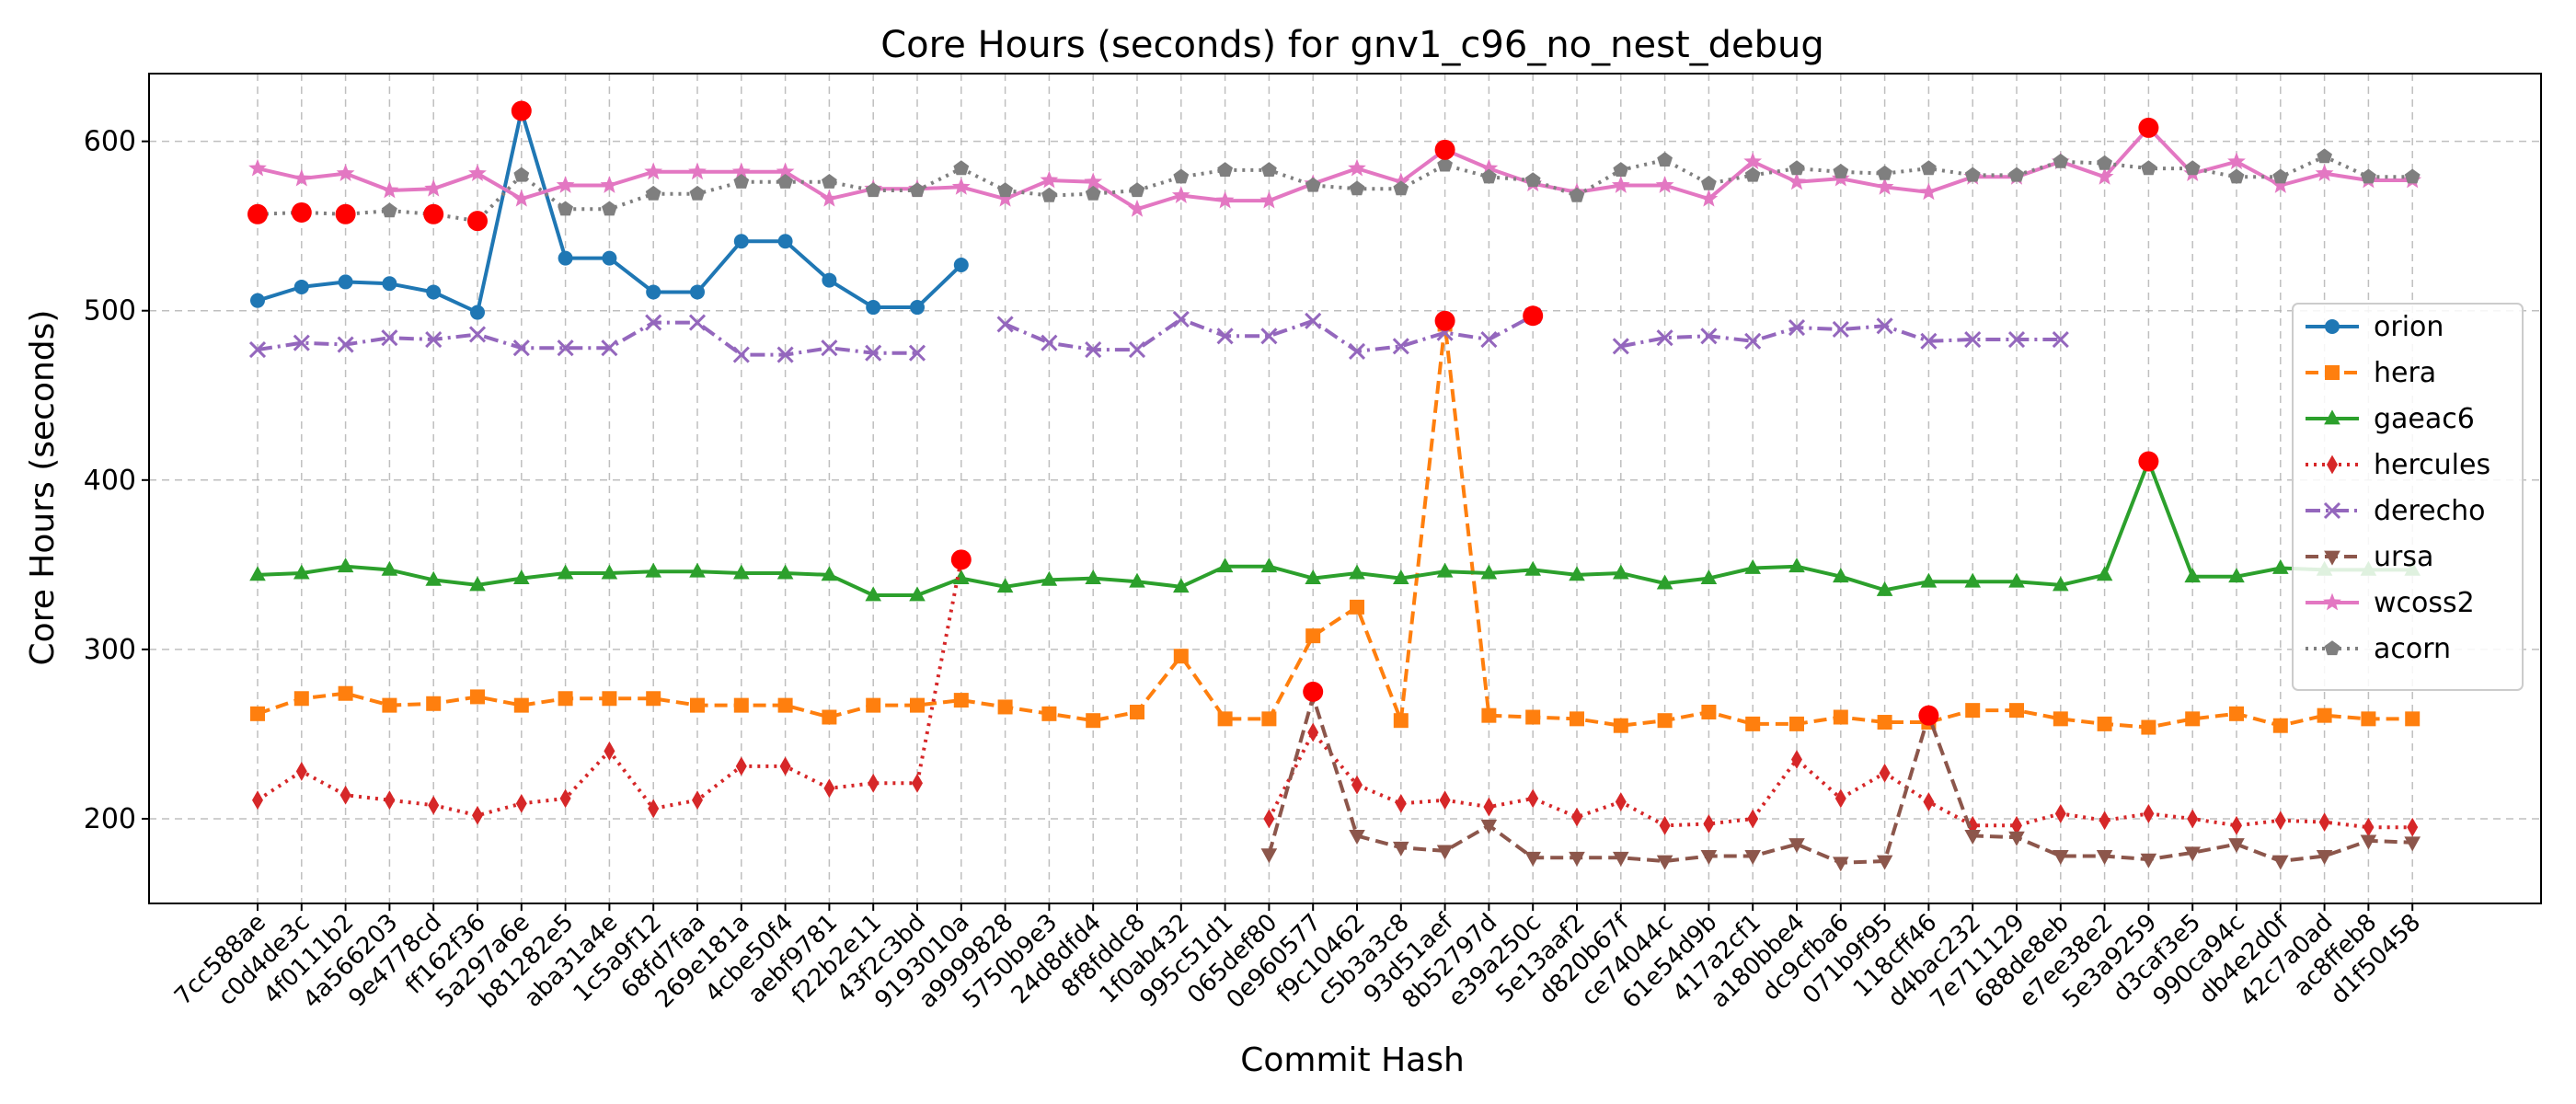 This screenshot has width=2576, height=1104. Describe the element at coordinates (1840, 336) in the screenshot. I see `series-line-derecho` at that location.